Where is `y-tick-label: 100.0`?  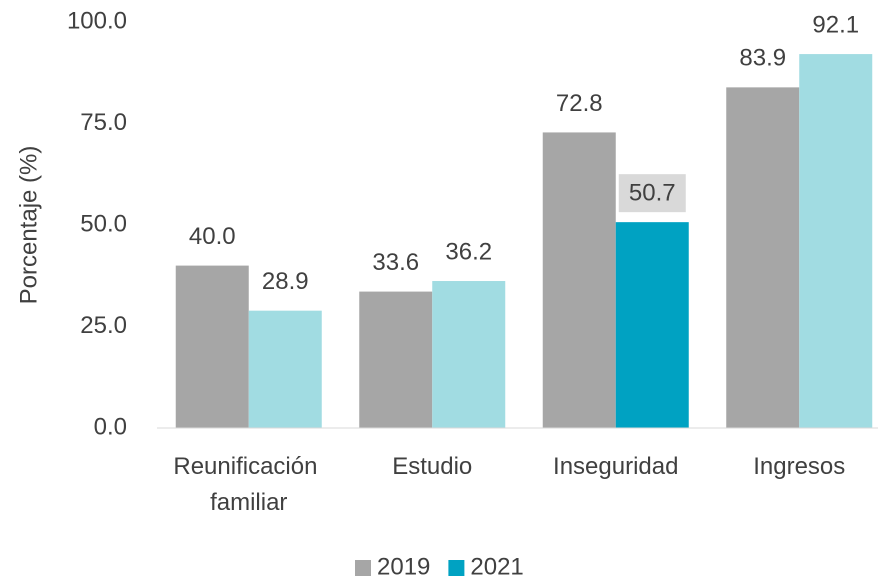
y-tick-label: 100.0 is located at coordinates (97, 20).